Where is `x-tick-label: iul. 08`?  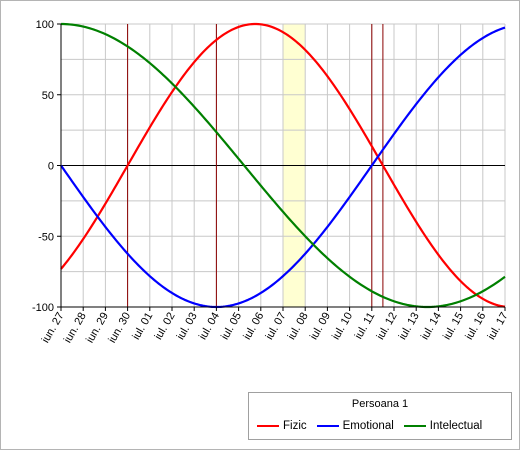 x-tick-label: iul. 08 is located at coordinates (298, 326).